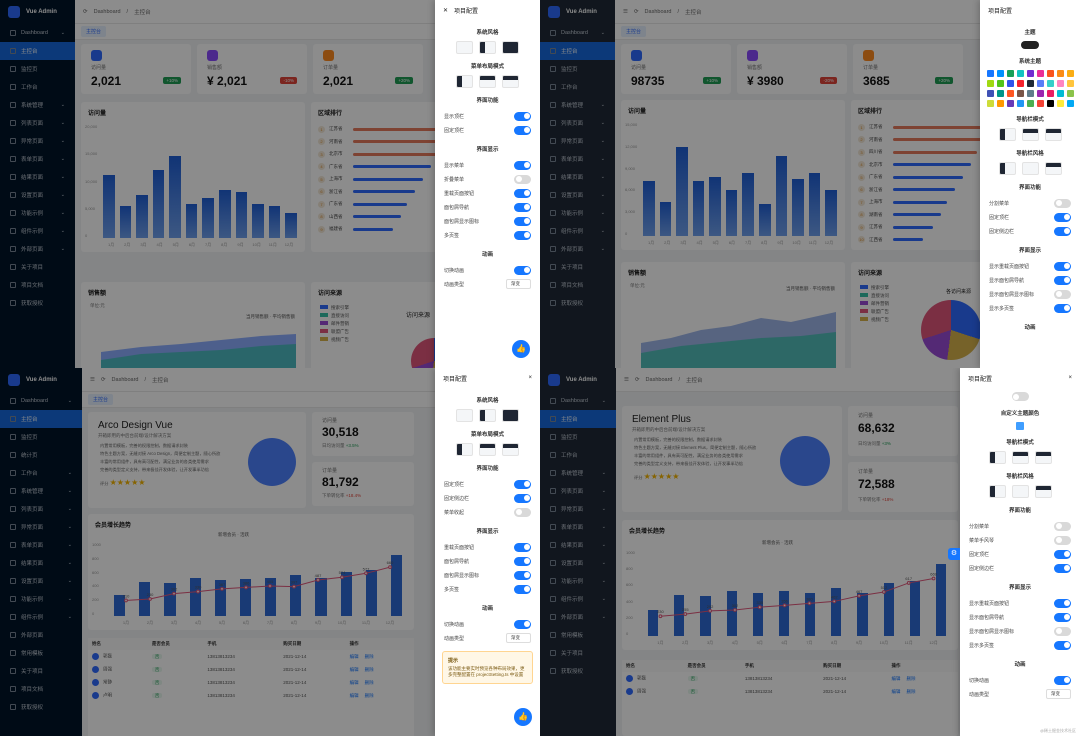  Describe the element at coordinates (1007, 134) in the screenshot. I see `nav-mode-side` at that location.